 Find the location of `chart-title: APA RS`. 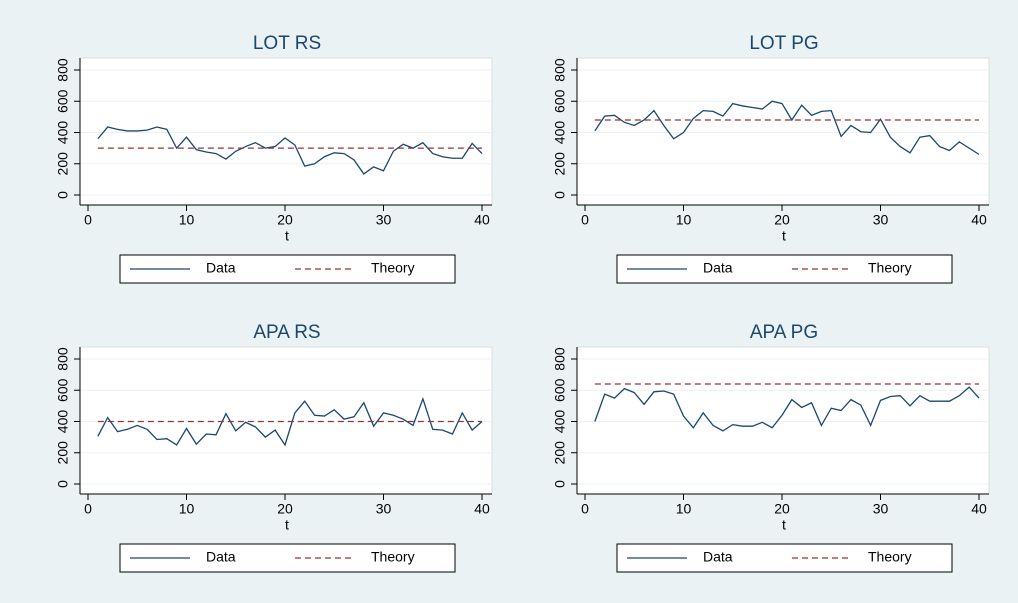

chart-title: APA RS is located at coordinates (286, 332).